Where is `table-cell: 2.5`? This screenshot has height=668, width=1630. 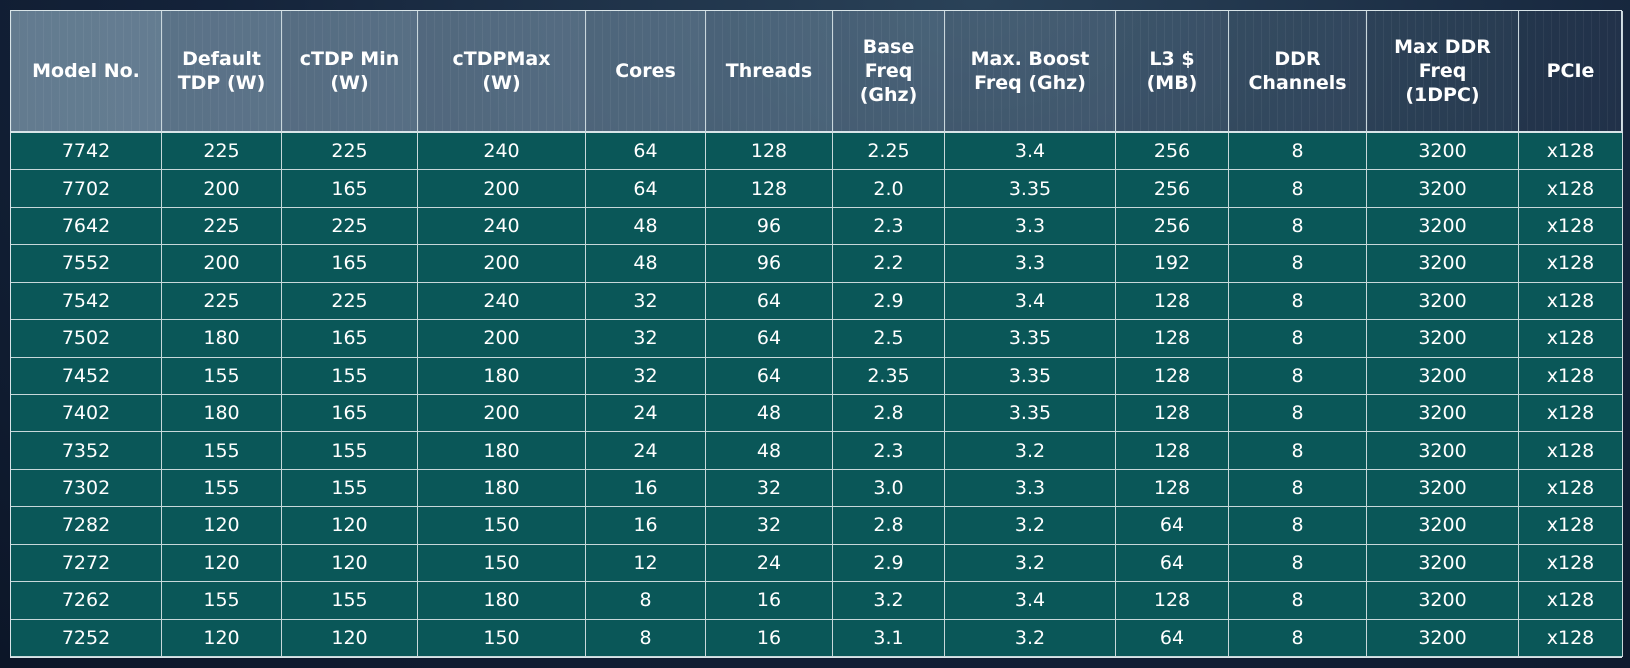 table-cell: 2.5 is located at coordinates (889, 339).